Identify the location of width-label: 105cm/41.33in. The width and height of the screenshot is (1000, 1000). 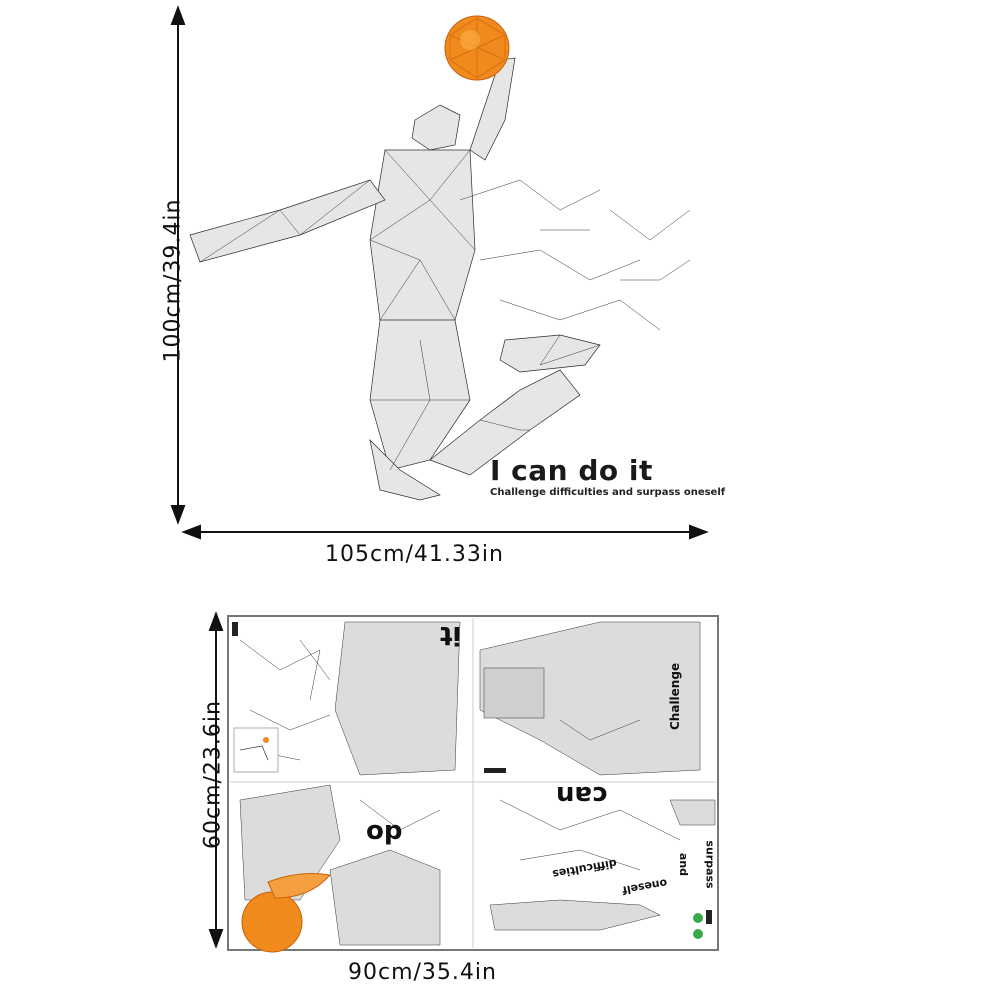
(414, 554).